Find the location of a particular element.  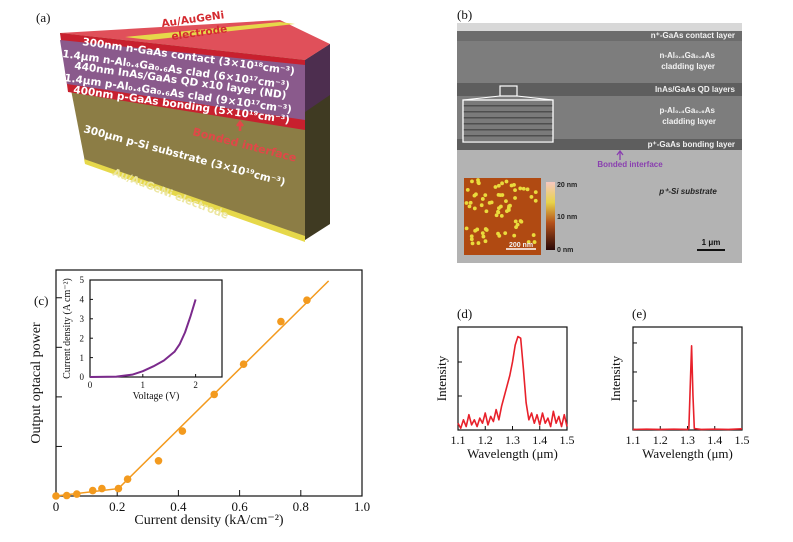

y-tick-label: 5 is located at coordinates (82, 280).